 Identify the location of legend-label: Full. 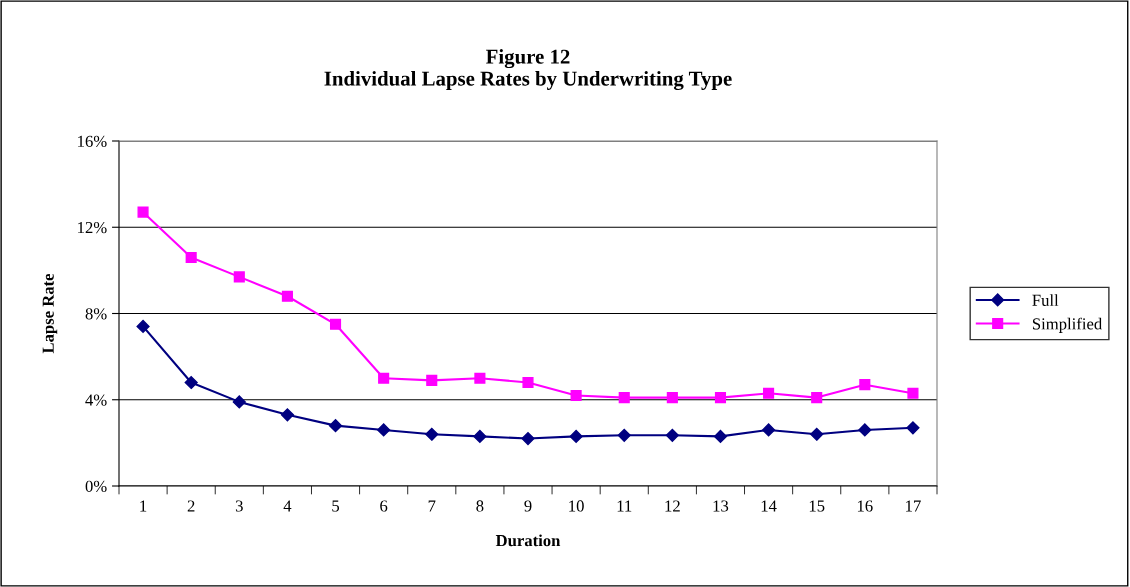
(1045, 300).